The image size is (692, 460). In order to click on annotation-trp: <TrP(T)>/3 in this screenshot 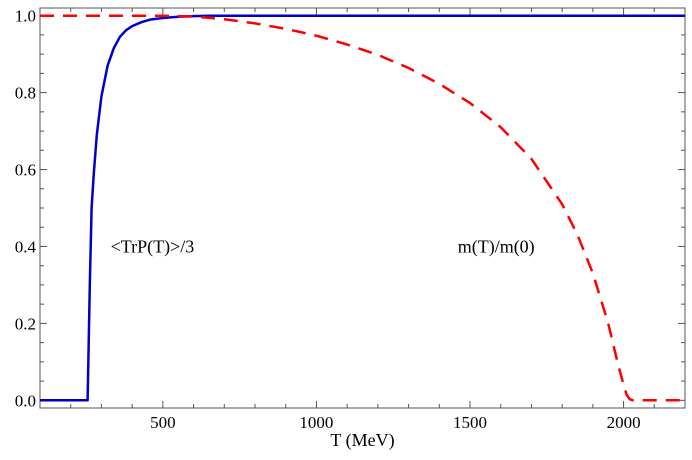, I will do `click(153, 246)`.